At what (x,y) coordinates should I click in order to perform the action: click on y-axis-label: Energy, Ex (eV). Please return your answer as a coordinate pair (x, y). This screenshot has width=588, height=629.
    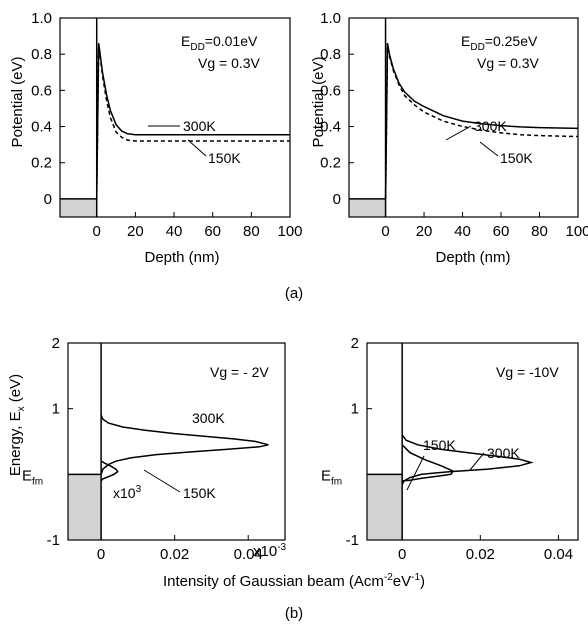
    Looking at the image, I should click on (17, 425).